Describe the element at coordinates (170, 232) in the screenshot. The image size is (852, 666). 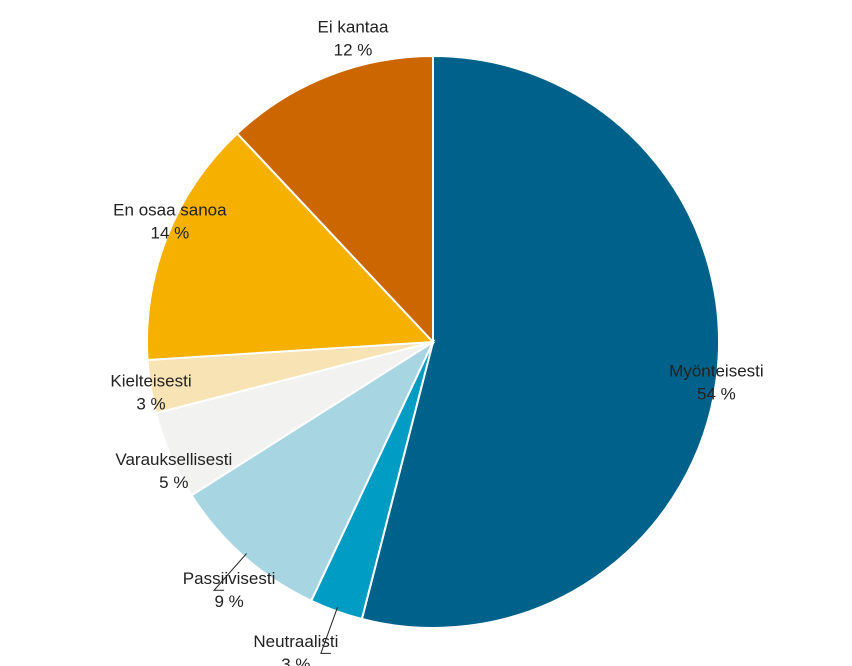
I see `slice-value-label: 14 %` at that location.